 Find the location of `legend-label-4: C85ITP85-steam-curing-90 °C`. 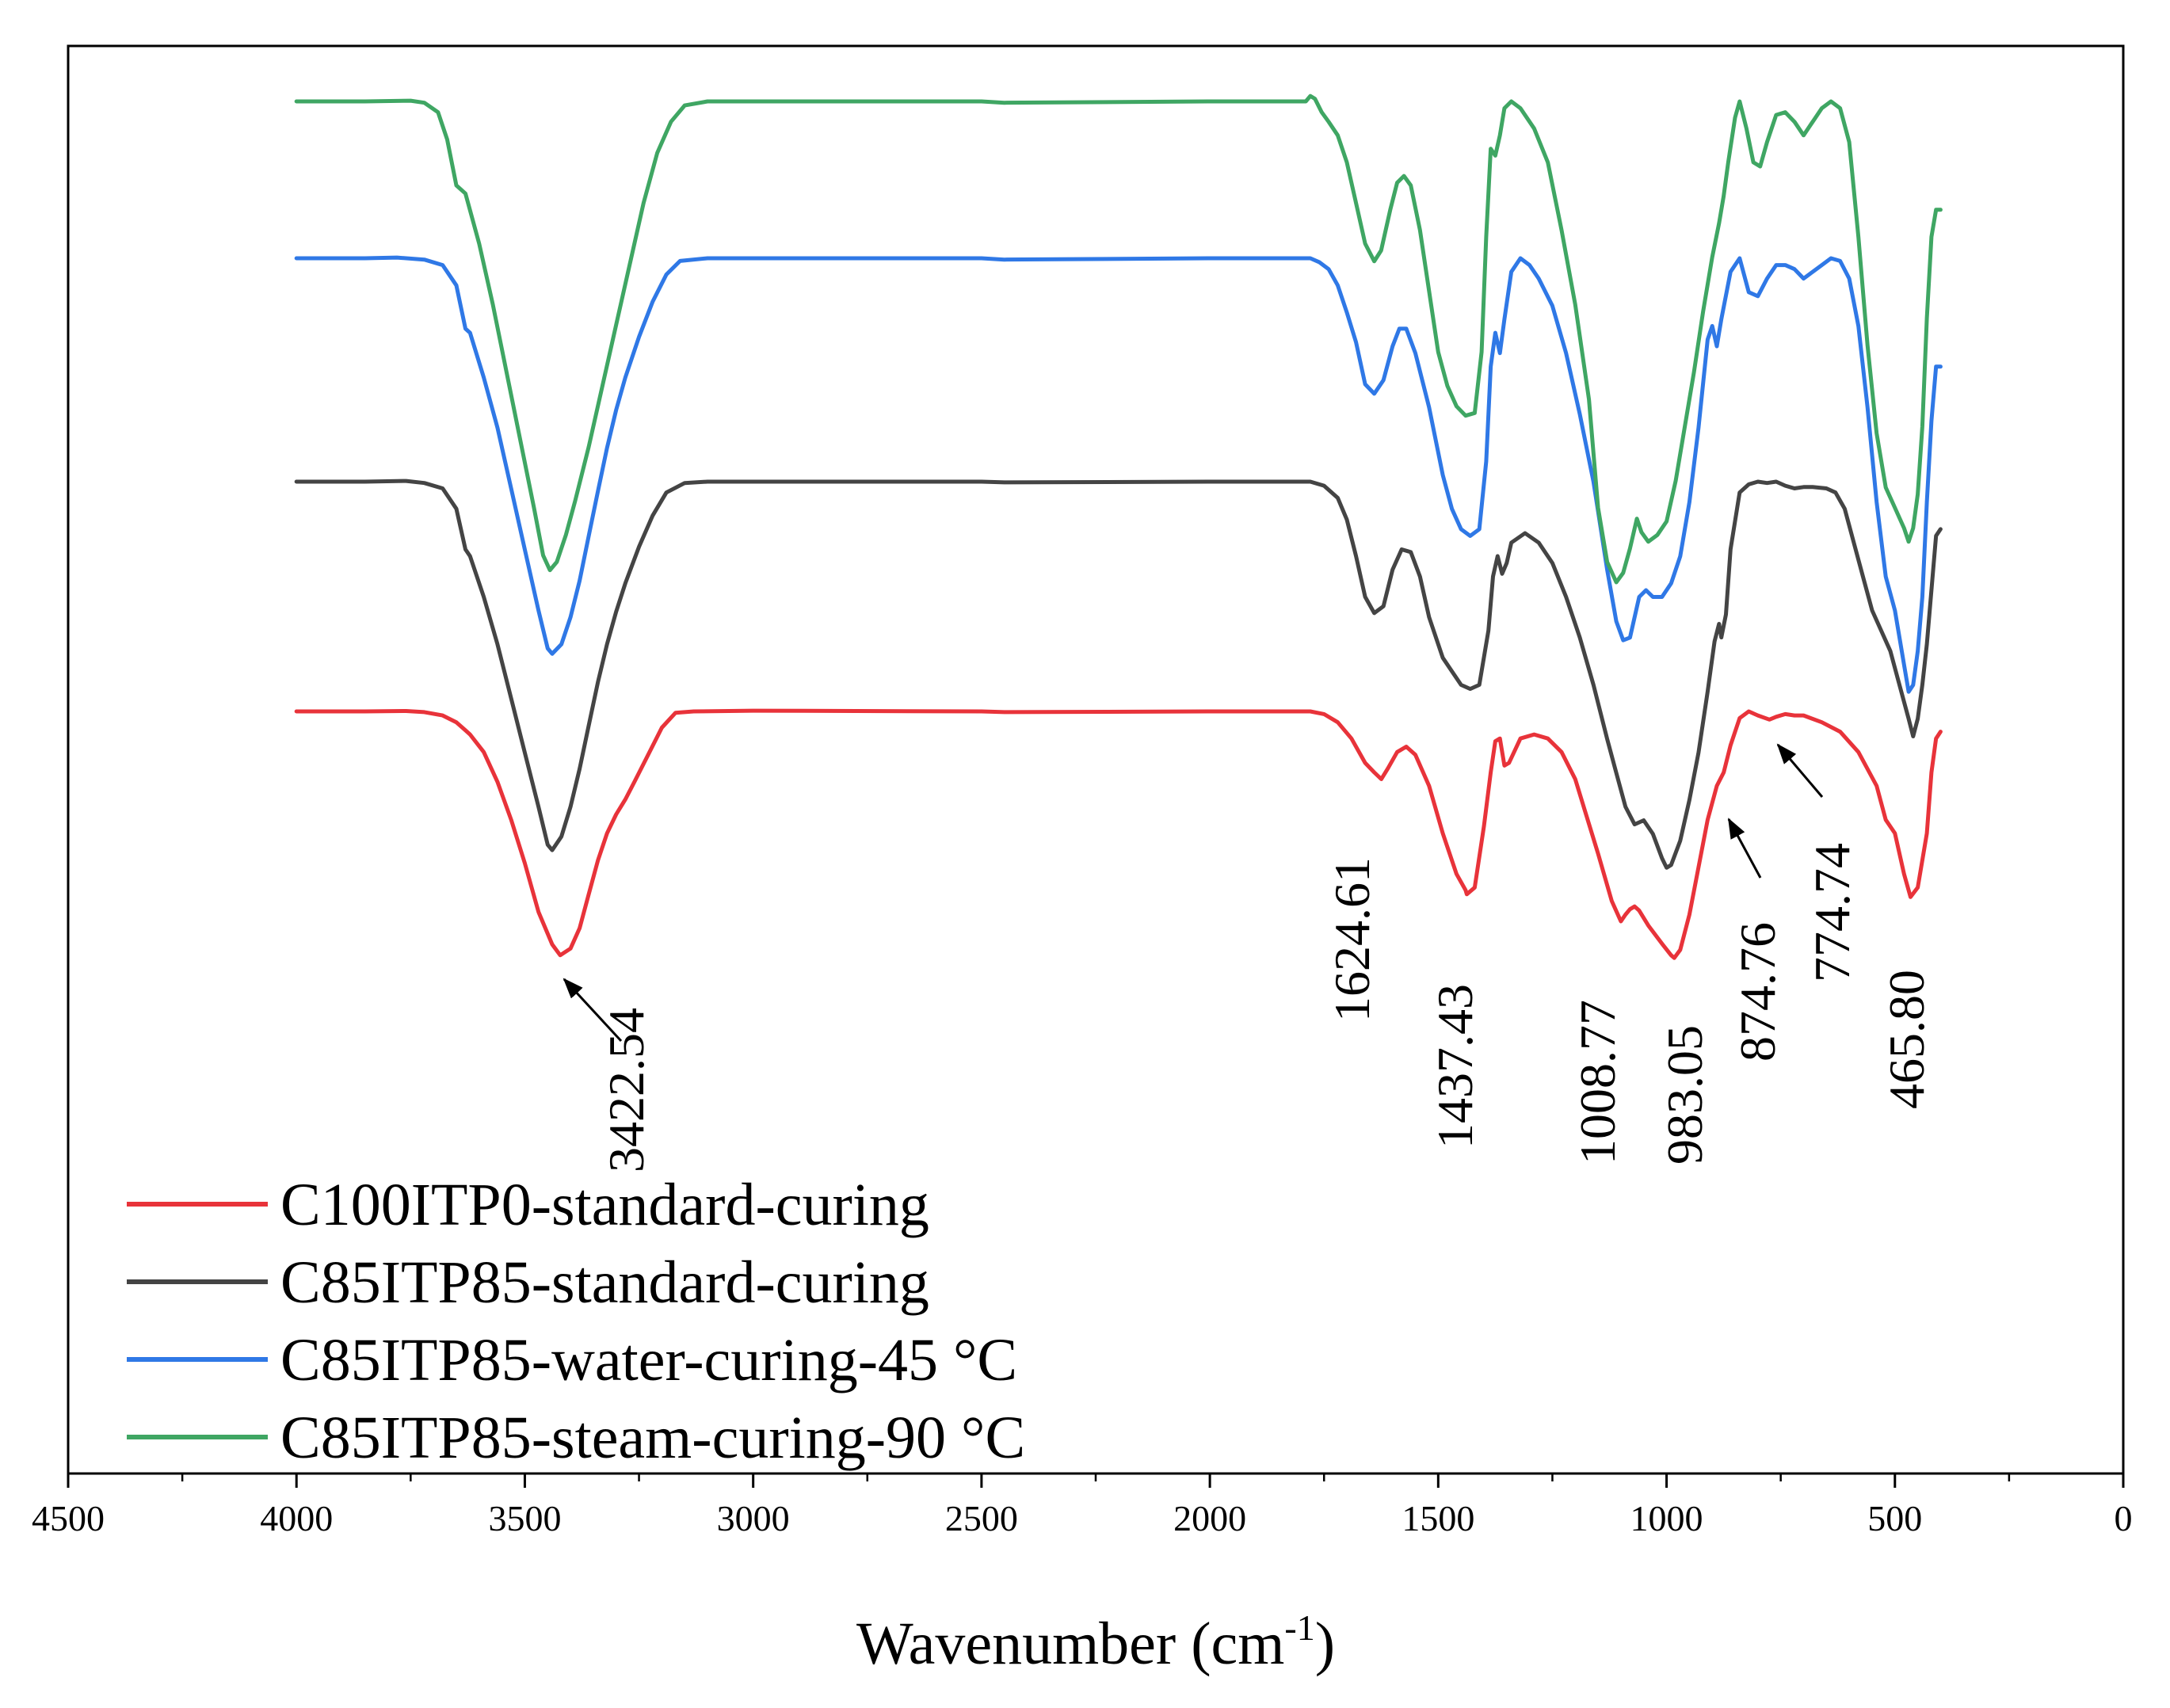

legend-label-4: C85ITP85-steam-curing-90 °C is located at coordinates (652, 1438).